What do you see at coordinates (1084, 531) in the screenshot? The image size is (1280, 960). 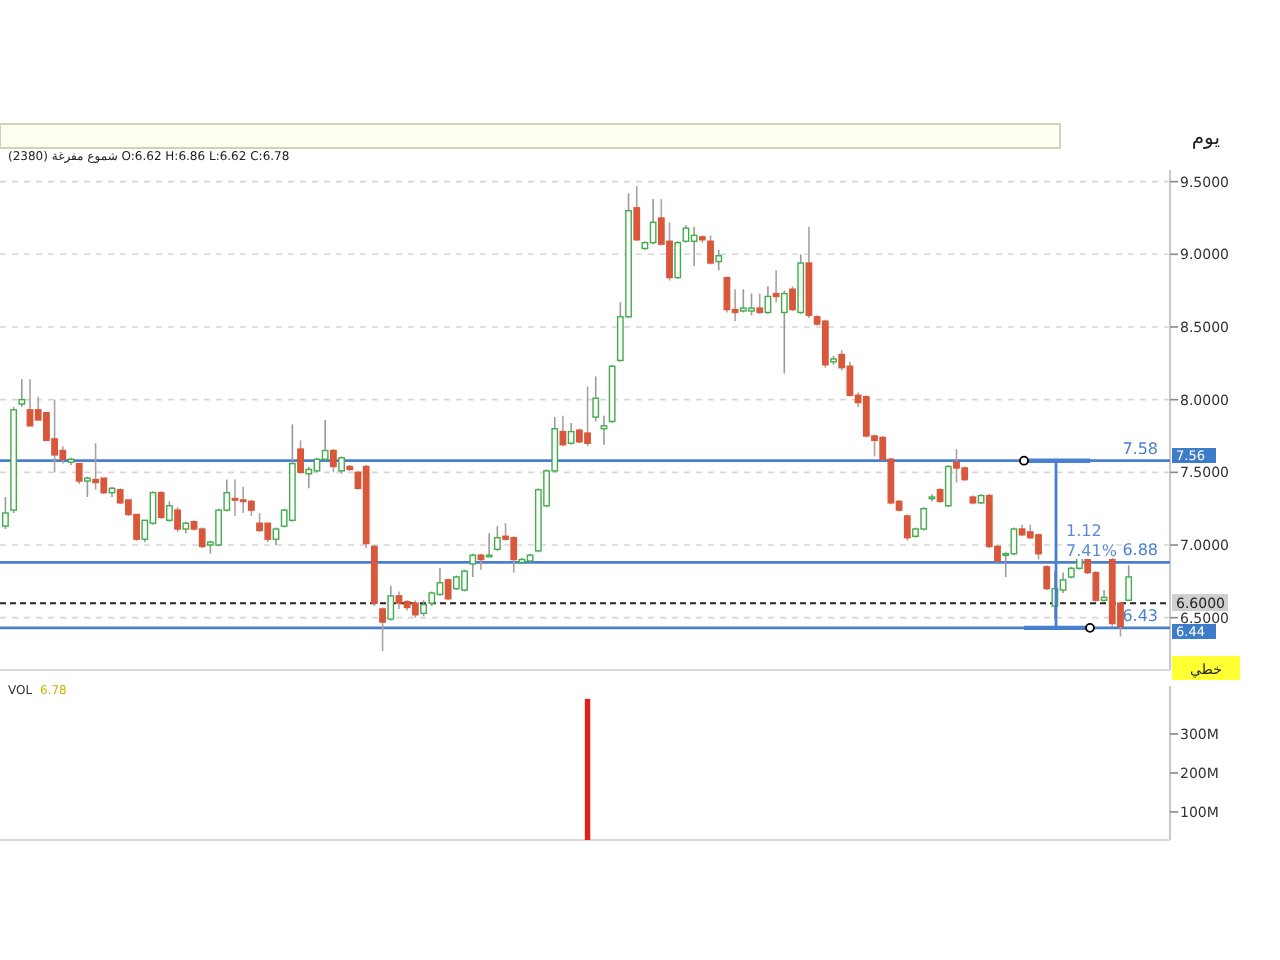 I see `annotation: 1.12` at bounding box center [1084, 531].